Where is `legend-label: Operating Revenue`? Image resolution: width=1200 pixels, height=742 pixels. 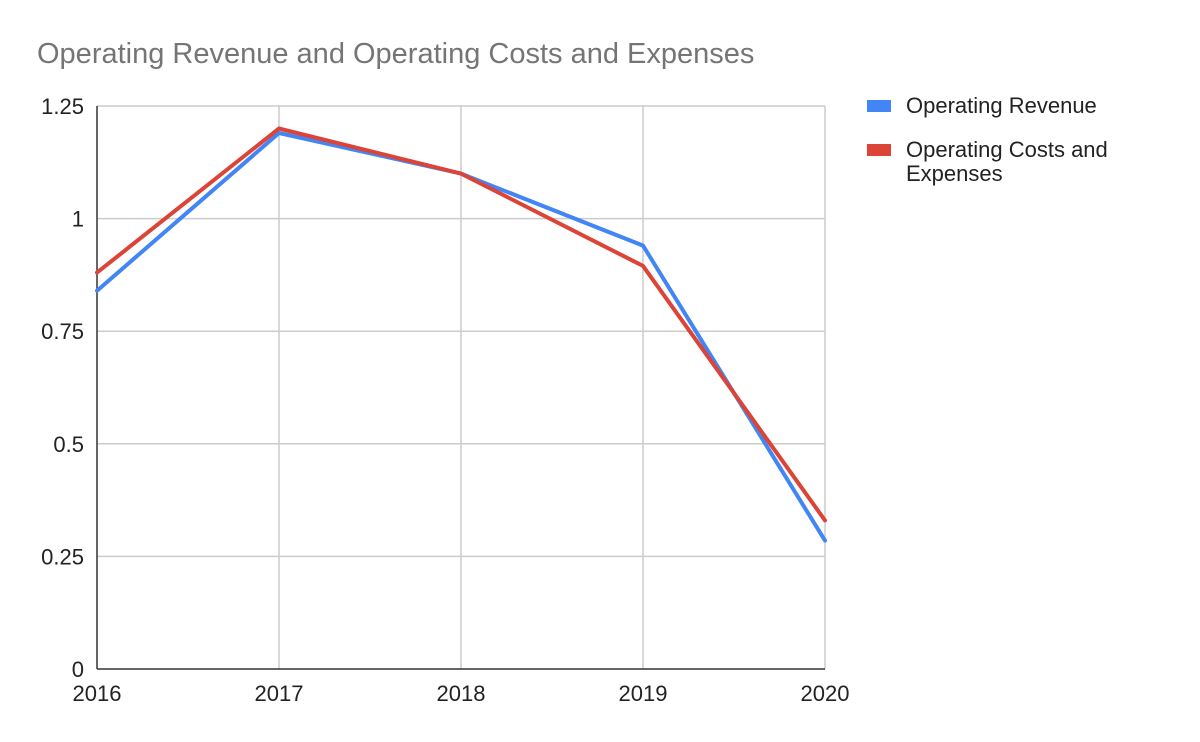
legend-label: Operating Revenue is located at coordinates (1001, 105).